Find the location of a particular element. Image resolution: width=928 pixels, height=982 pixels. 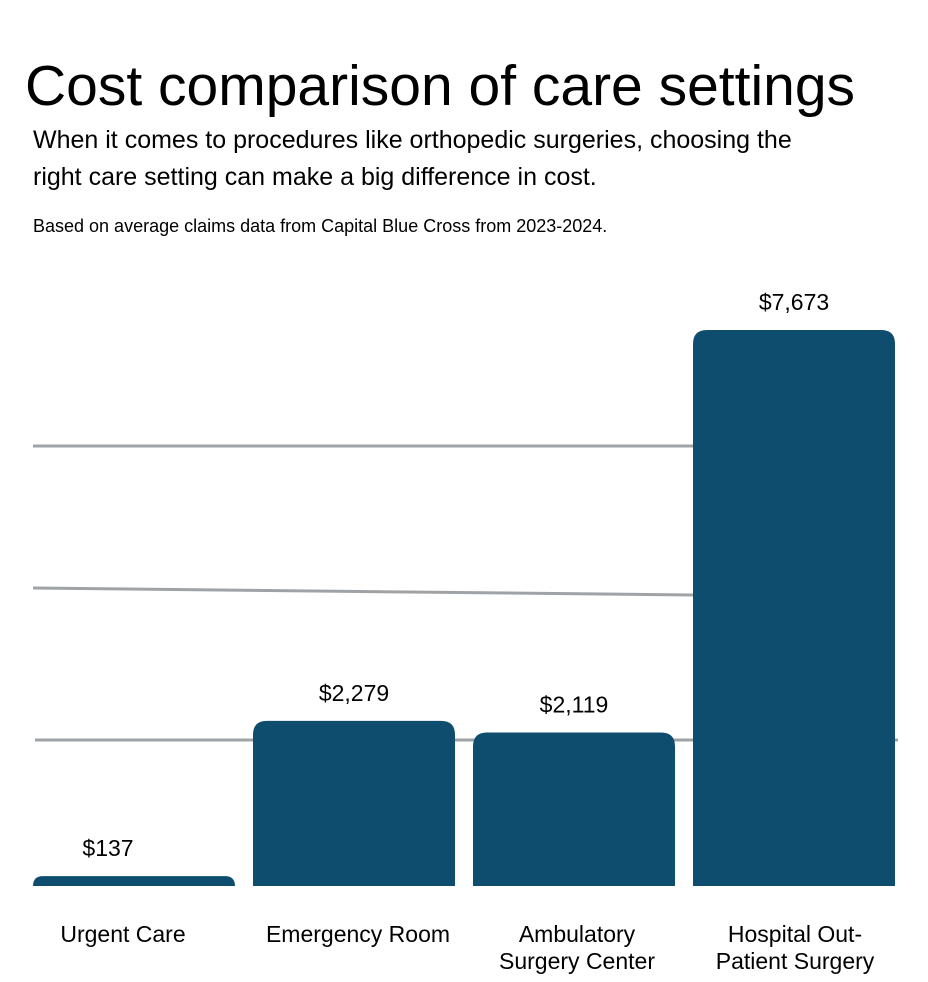

bar-urgent-care is located at coordinates (134, 881).